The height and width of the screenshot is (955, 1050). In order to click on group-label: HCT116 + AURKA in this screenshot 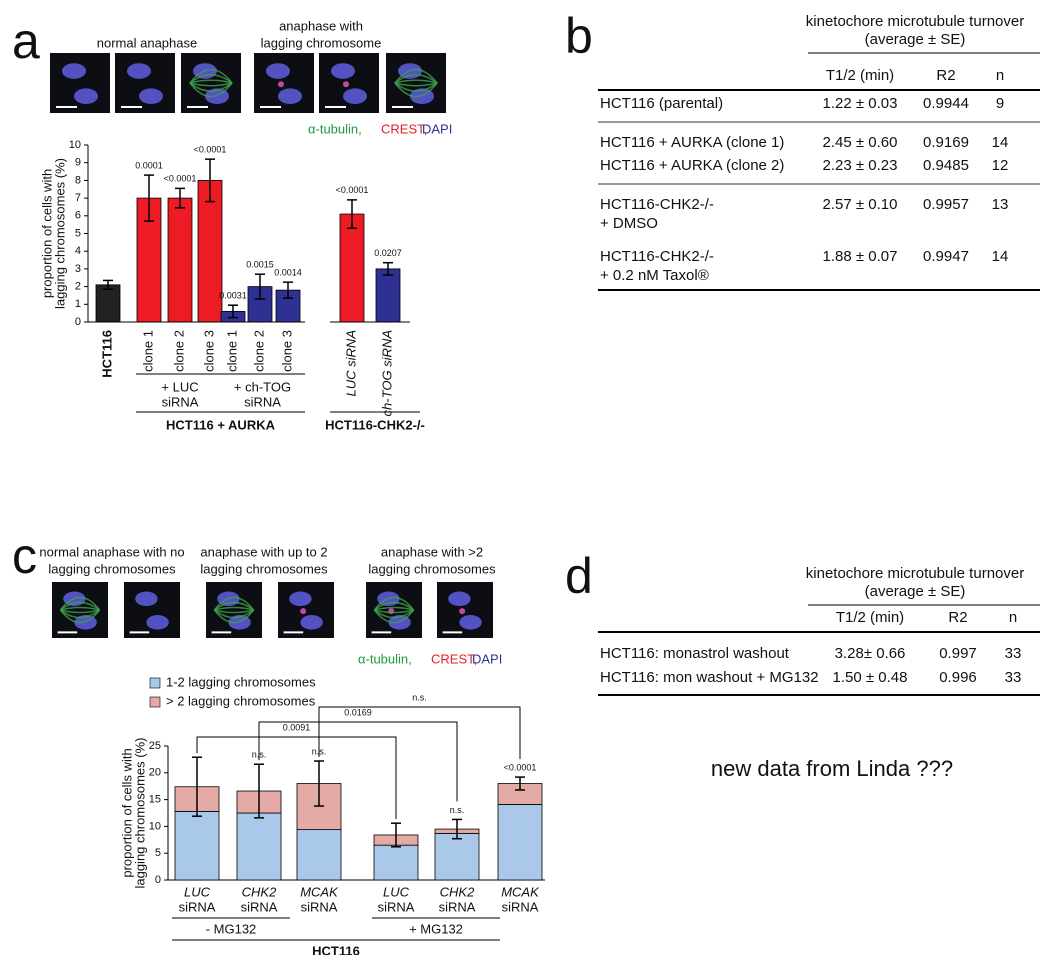, I will do `click(221, 424)`.